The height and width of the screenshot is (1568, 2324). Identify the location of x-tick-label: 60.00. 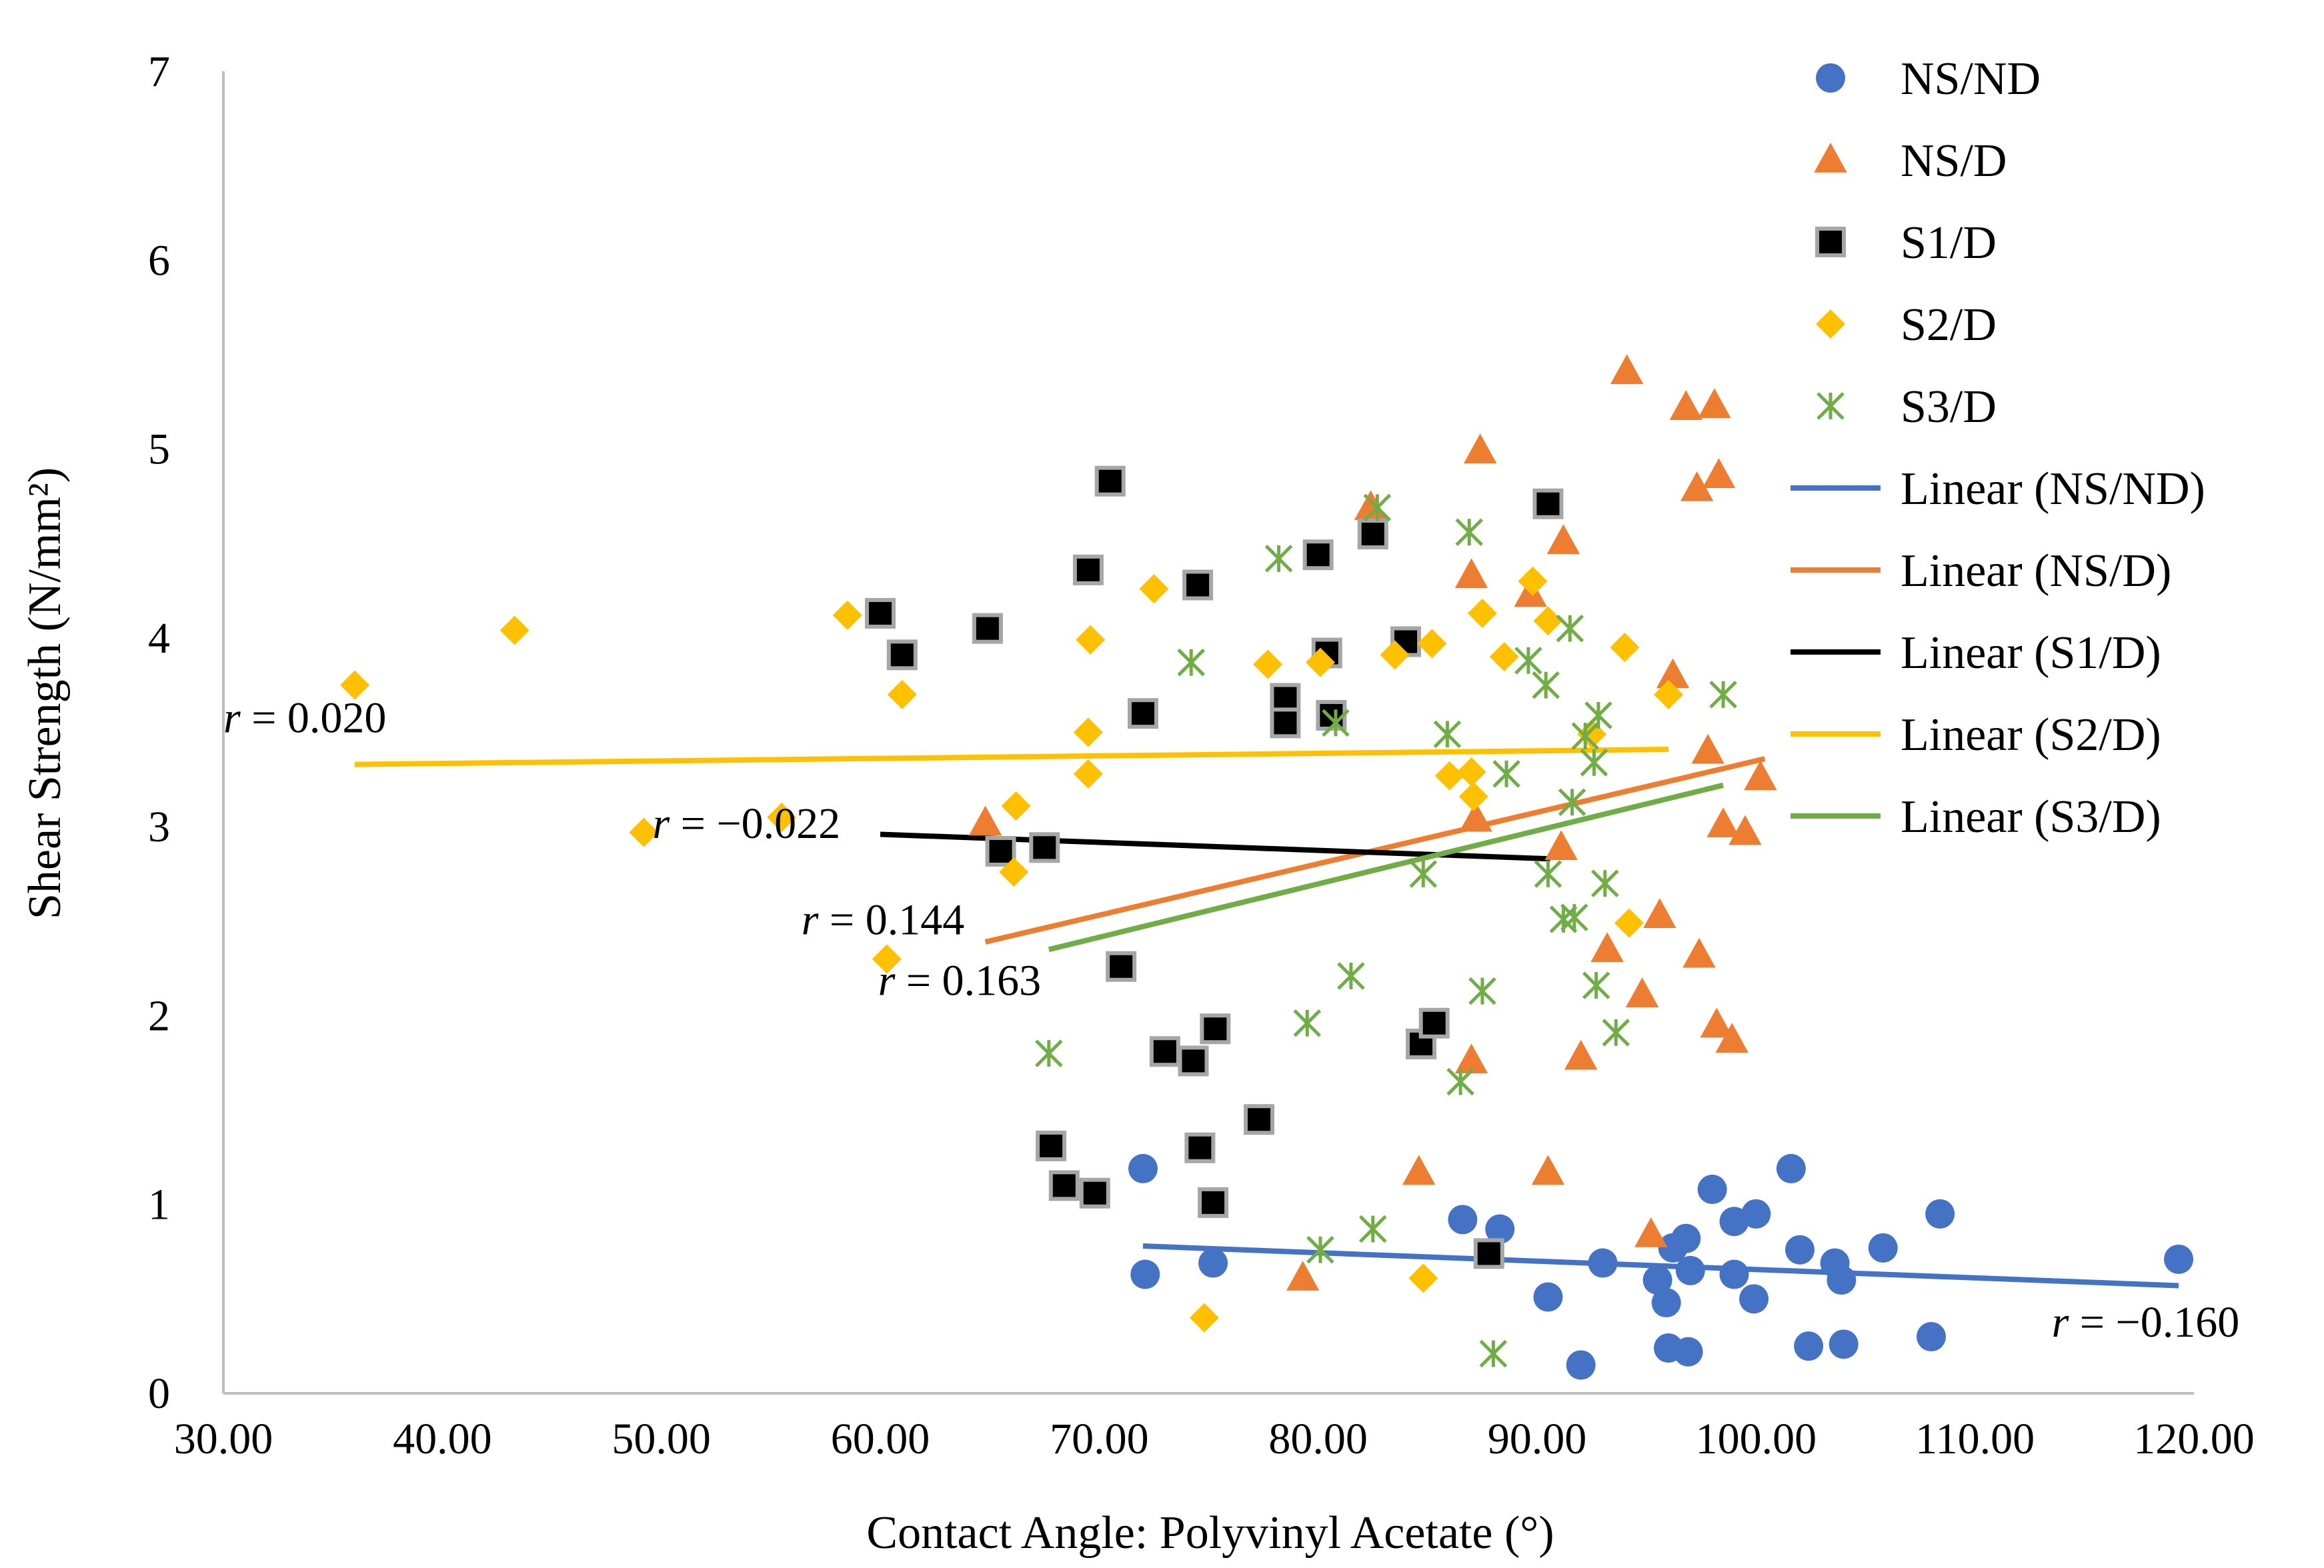
(881, 1439).